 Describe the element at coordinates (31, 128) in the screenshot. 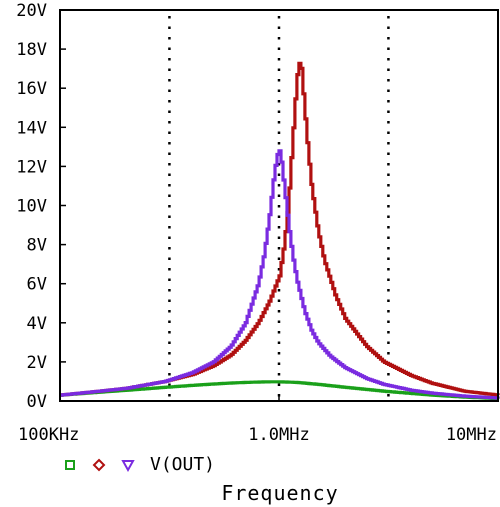

I see `y-tick-label: 14V` at that location.